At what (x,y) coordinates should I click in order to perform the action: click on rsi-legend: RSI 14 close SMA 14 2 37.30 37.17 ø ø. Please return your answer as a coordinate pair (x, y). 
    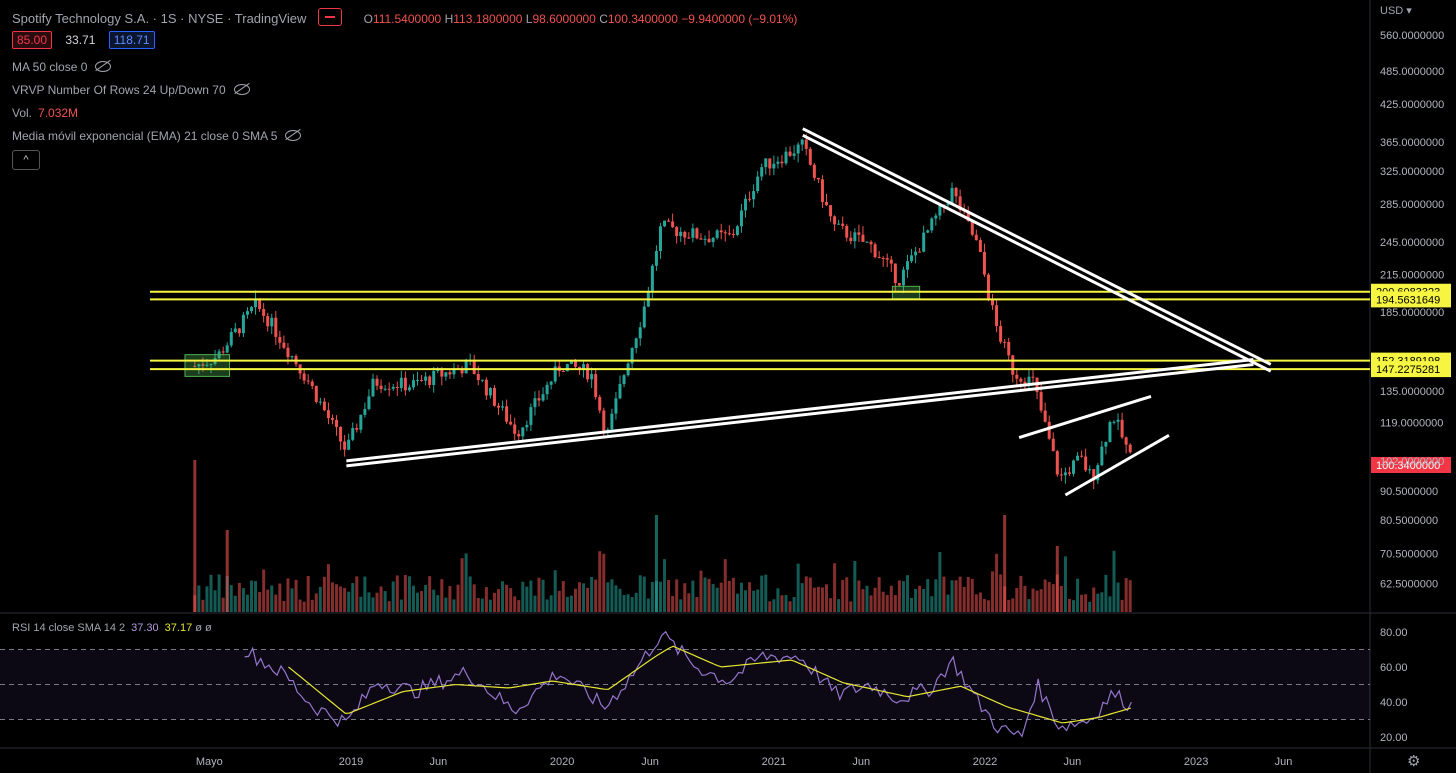
    Looking at the image, I should click on (112, 628).